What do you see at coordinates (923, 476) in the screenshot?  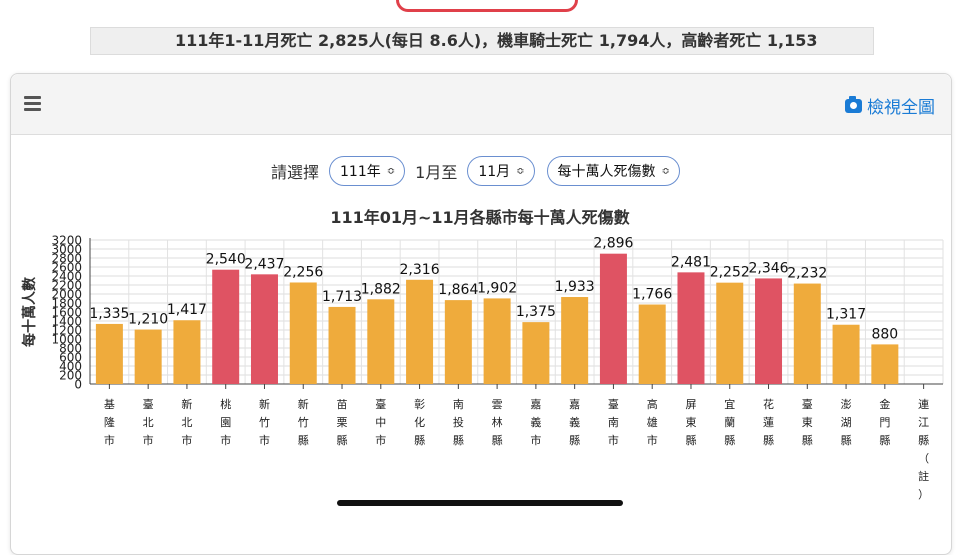 I see `x-tick-label-char: 註` at bounding box center [923, 476].